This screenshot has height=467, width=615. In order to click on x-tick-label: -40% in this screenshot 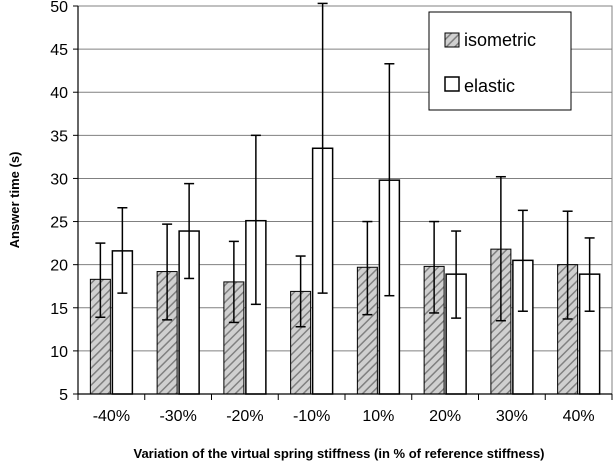, I will do `click(111, 416)`.